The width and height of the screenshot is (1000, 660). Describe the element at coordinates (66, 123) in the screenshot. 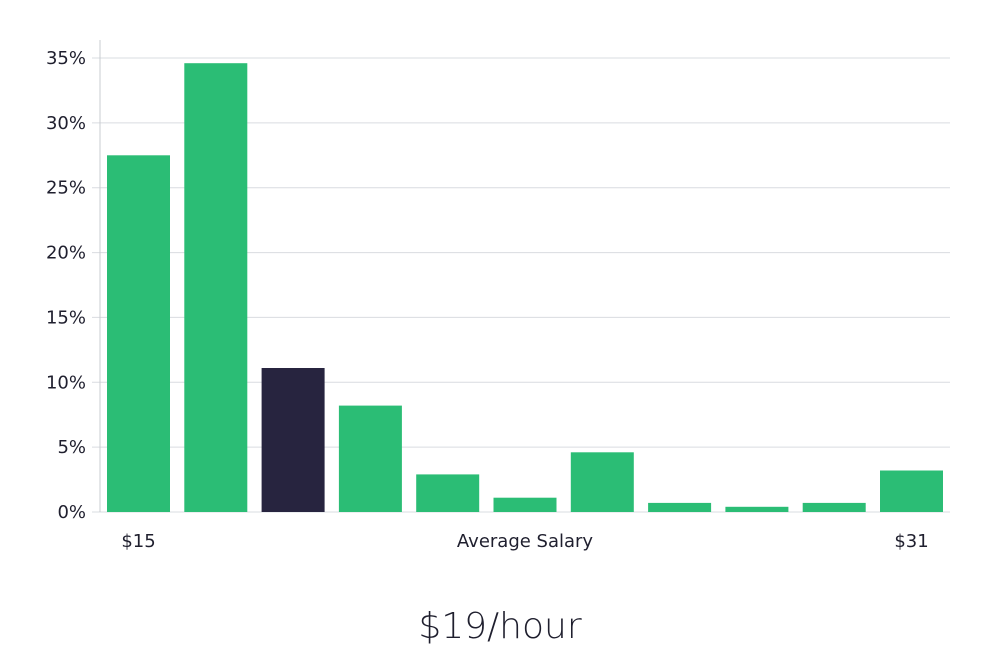

I see `y-tick-label: 30%` at that location.